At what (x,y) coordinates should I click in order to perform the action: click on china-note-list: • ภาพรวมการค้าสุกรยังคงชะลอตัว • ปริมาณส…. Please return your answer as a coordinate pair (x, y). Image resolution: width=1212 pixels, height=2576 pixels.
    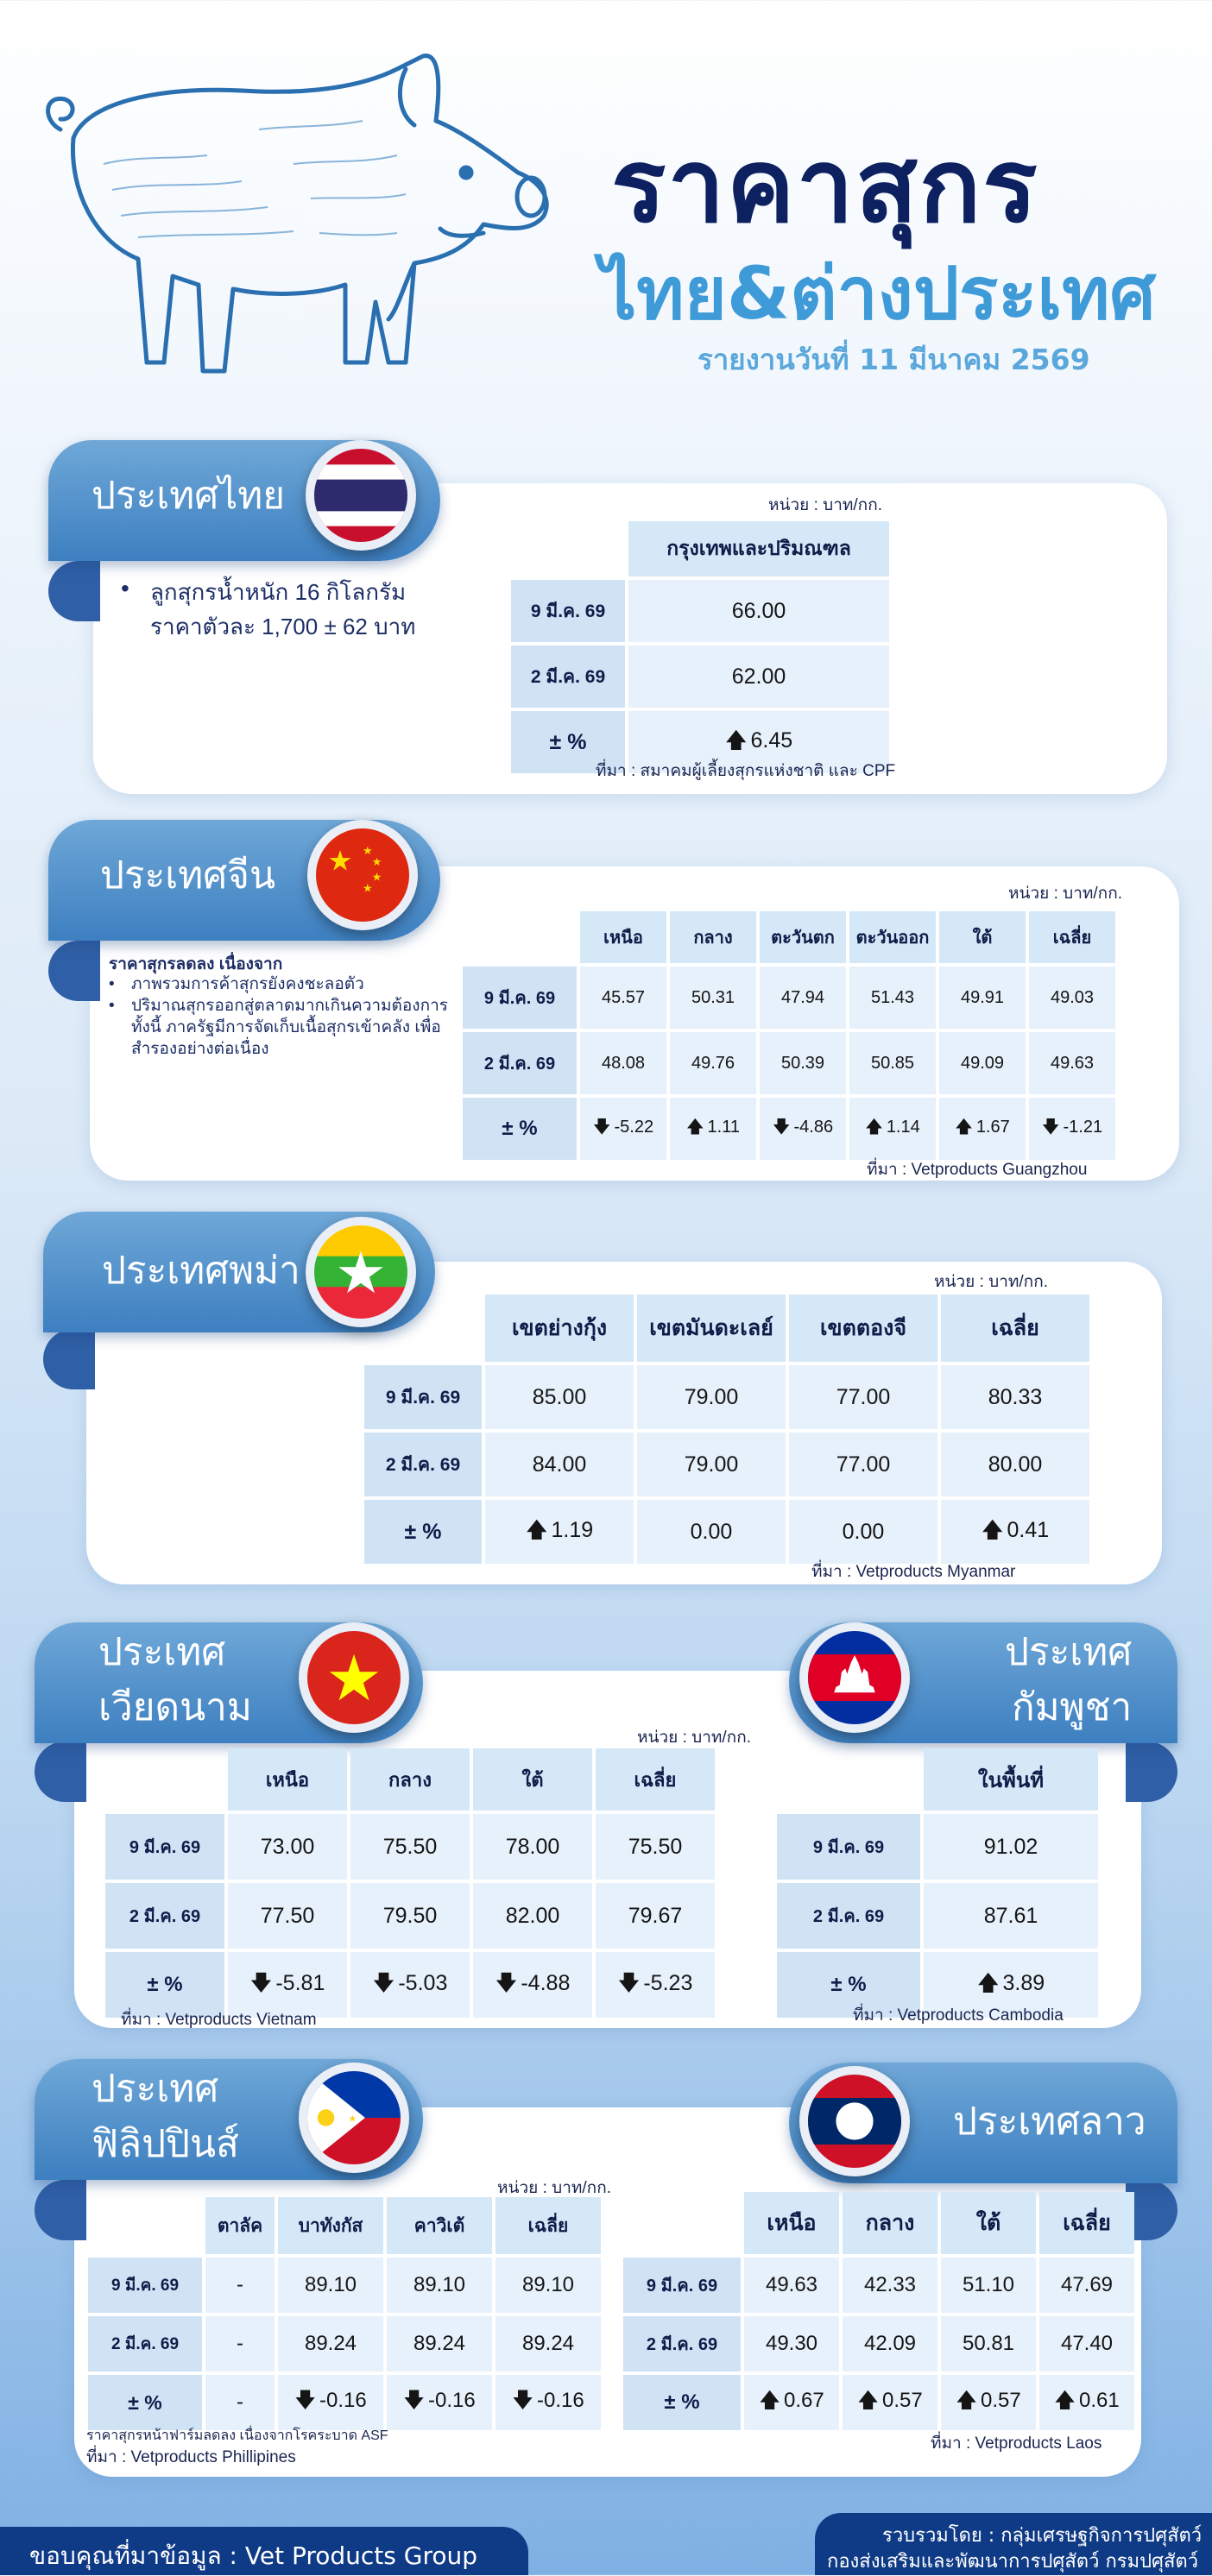
    Looking at the image, I should click on (286, 1016).